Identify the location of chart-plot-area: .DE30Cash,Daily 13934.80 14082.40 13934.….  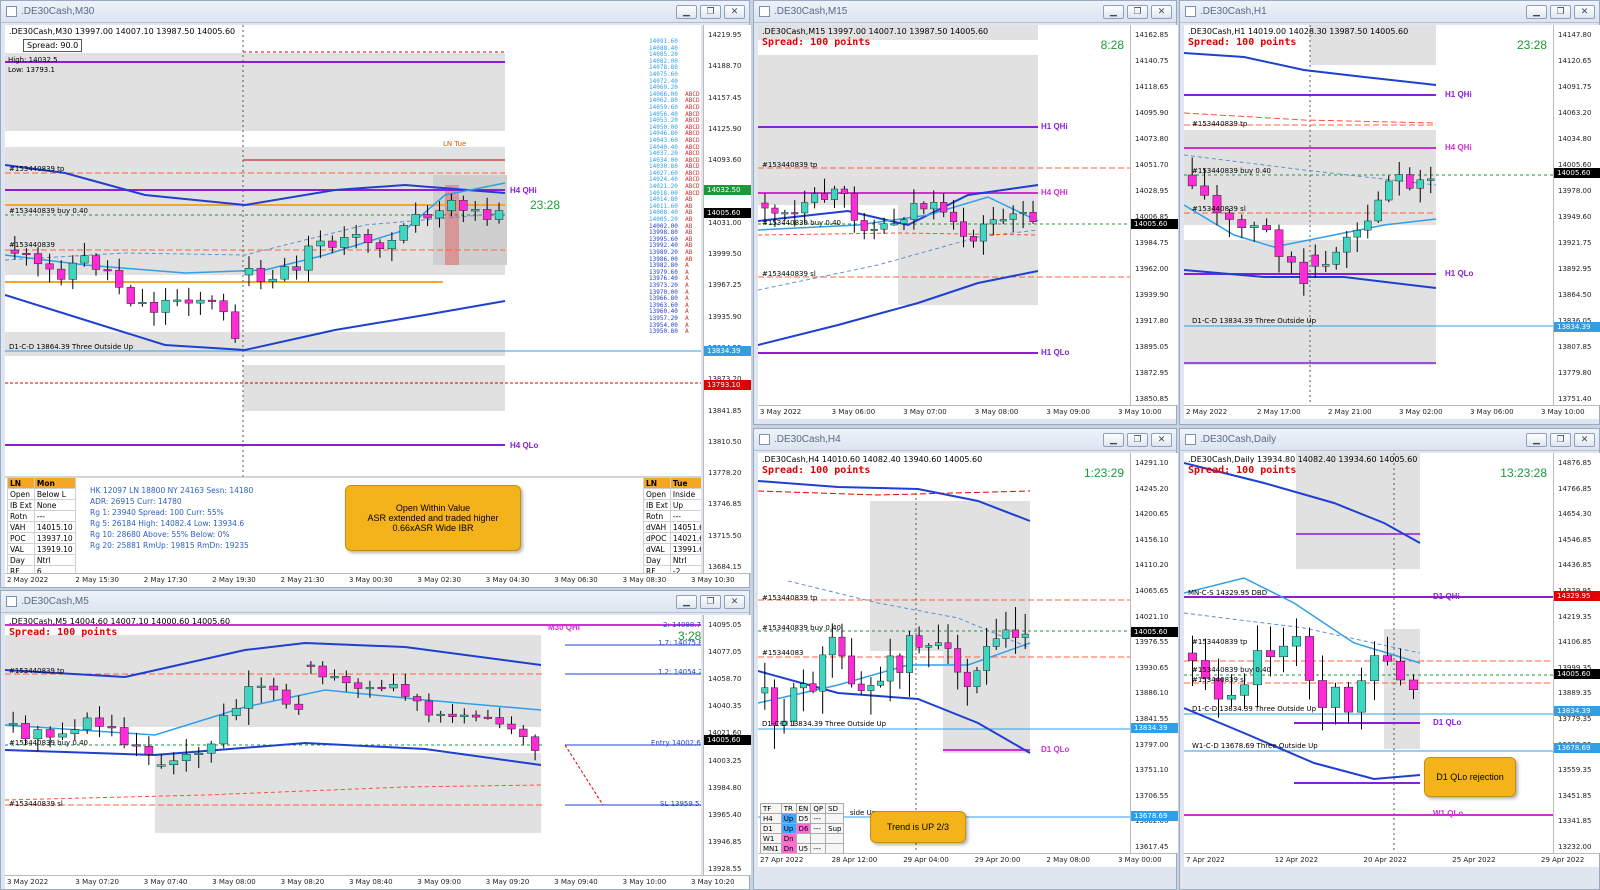
(1368, 653).